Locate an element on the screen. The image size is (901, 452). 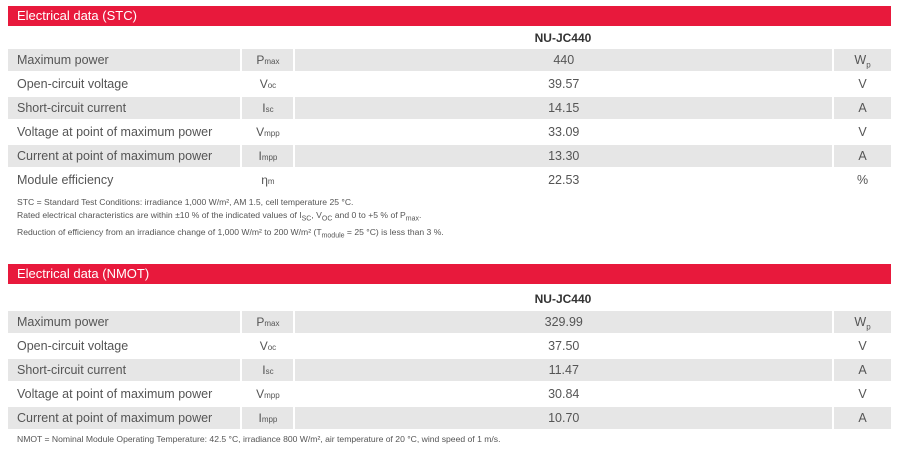
param-value: 33.09 is located at coordinates (564, 132).